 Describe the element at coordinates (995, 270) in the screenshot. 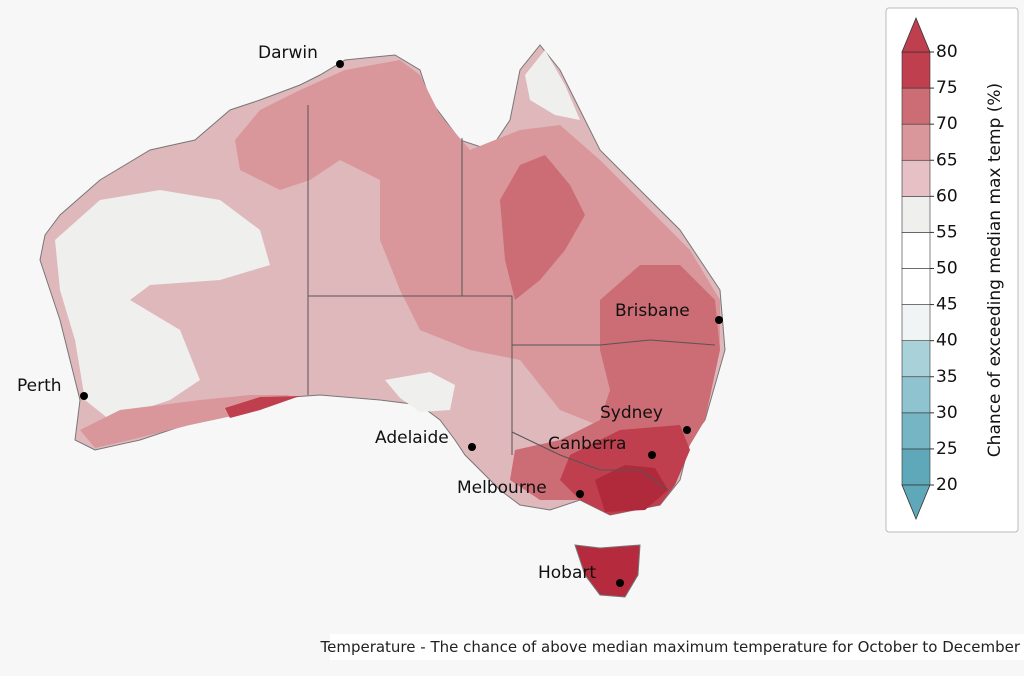

I see `legend-title: Chance of exceeding median max temp (%)` at that location.